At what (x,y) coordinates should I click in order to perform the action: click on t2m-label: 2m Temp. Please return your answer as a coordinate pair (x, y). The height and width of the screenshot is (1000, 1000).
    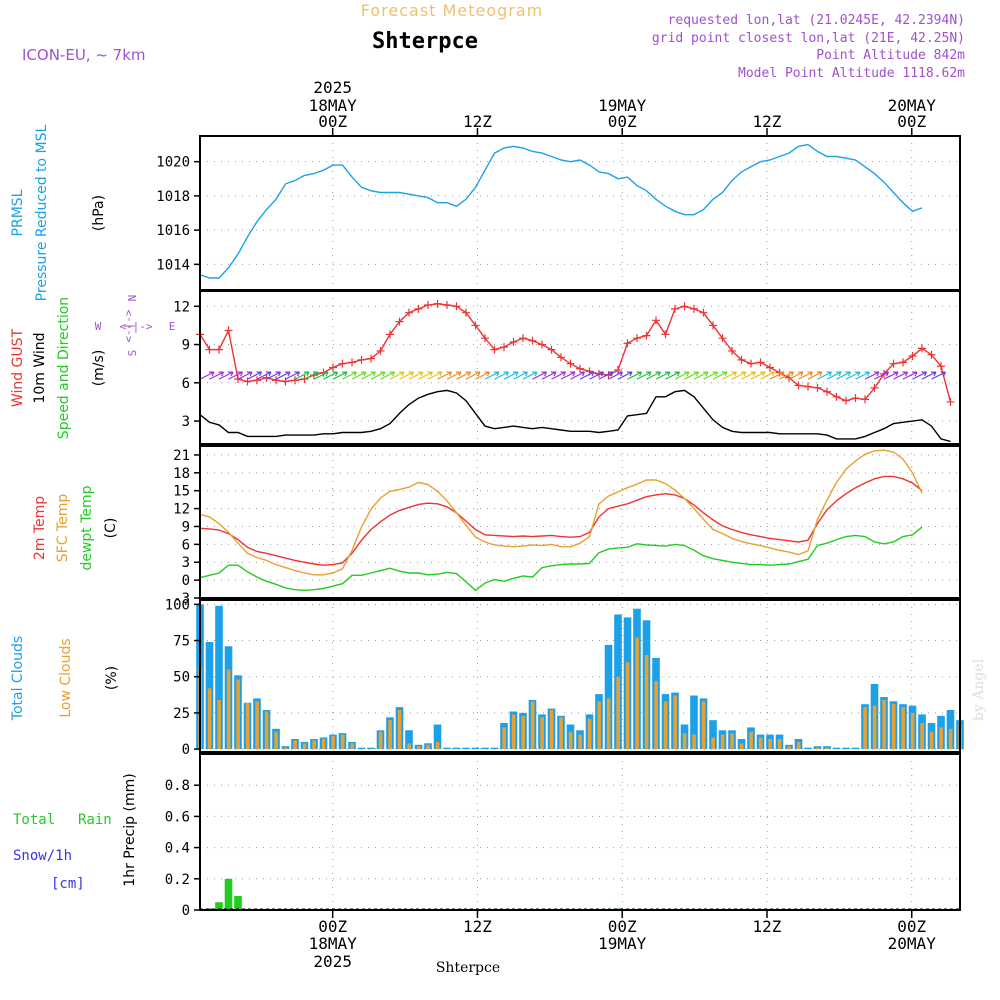
    Looking at the image, I should click on (40, 528).